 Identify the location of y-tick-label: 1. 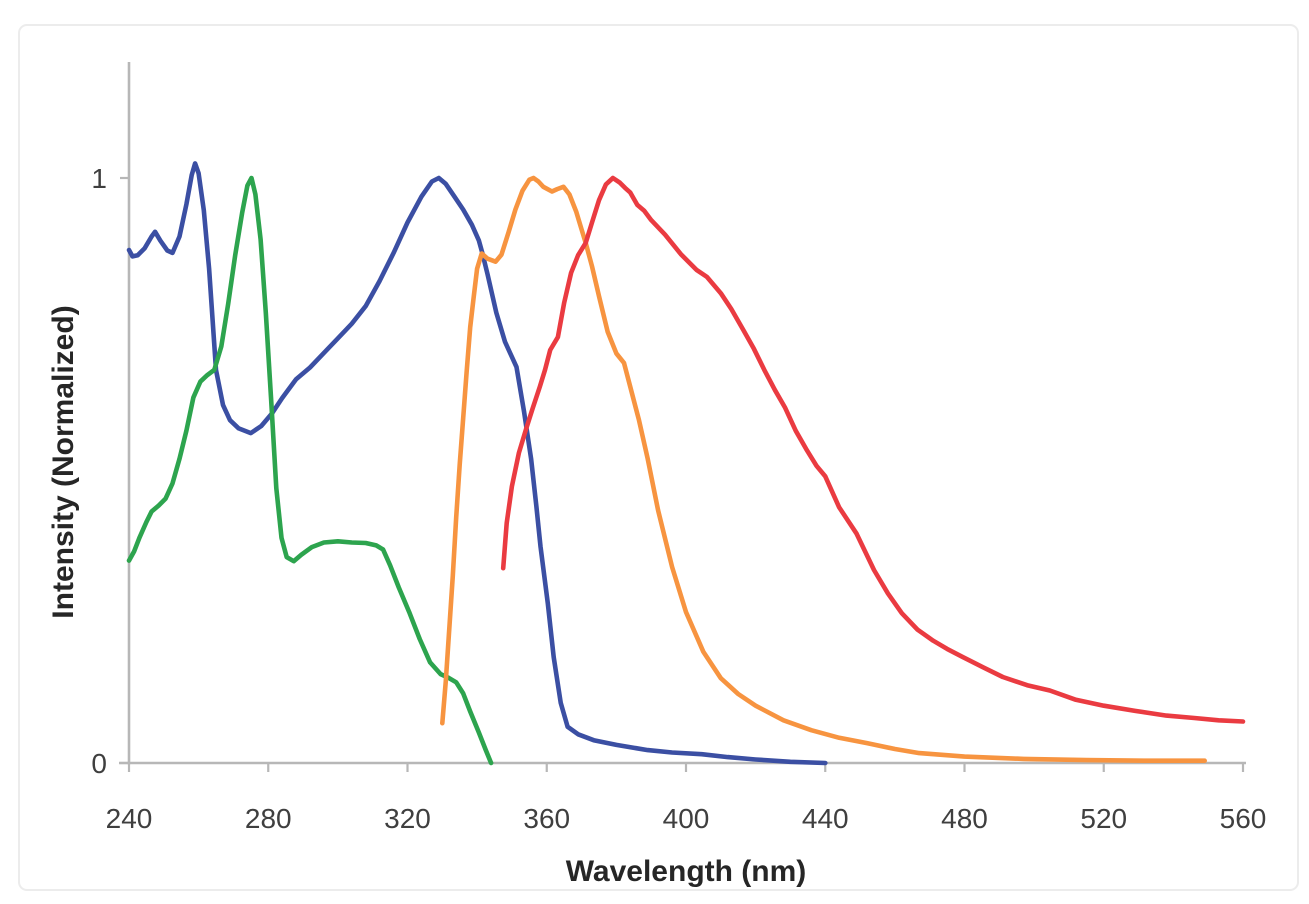
(99, 178).